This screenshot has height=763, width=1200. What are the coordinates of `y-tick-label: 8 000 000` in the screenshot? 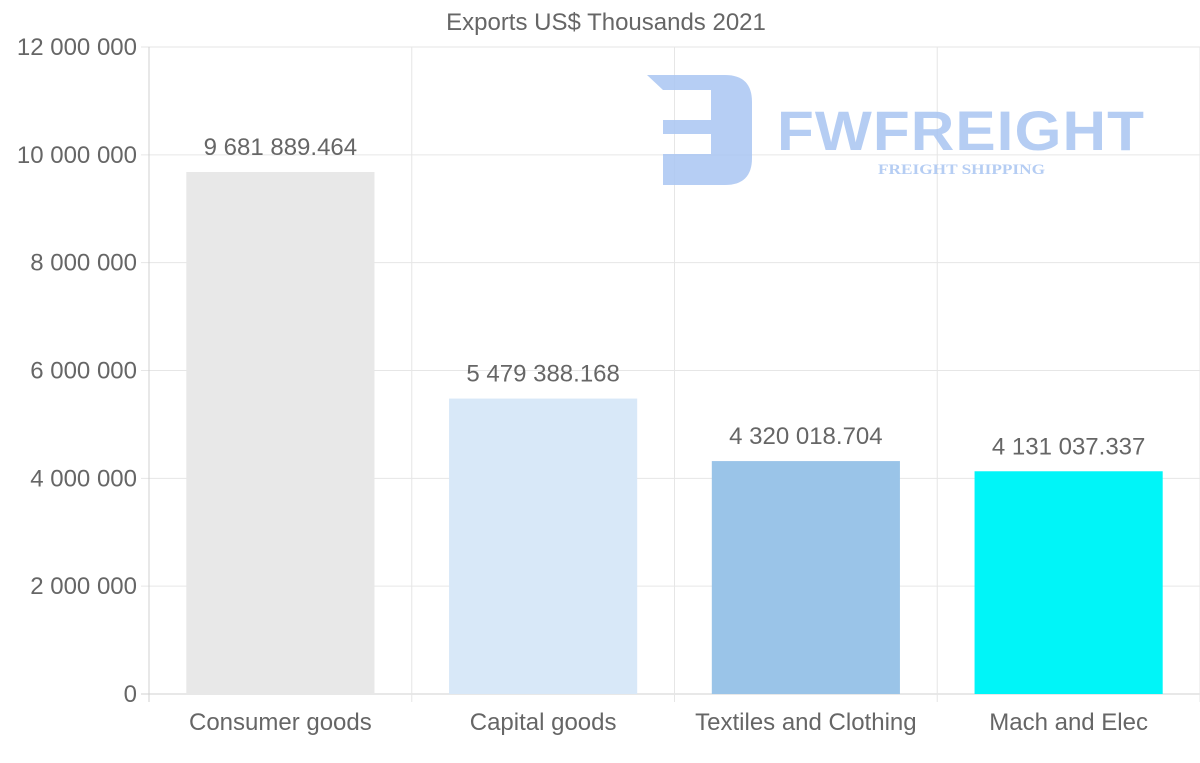 It's located at (83, 263).